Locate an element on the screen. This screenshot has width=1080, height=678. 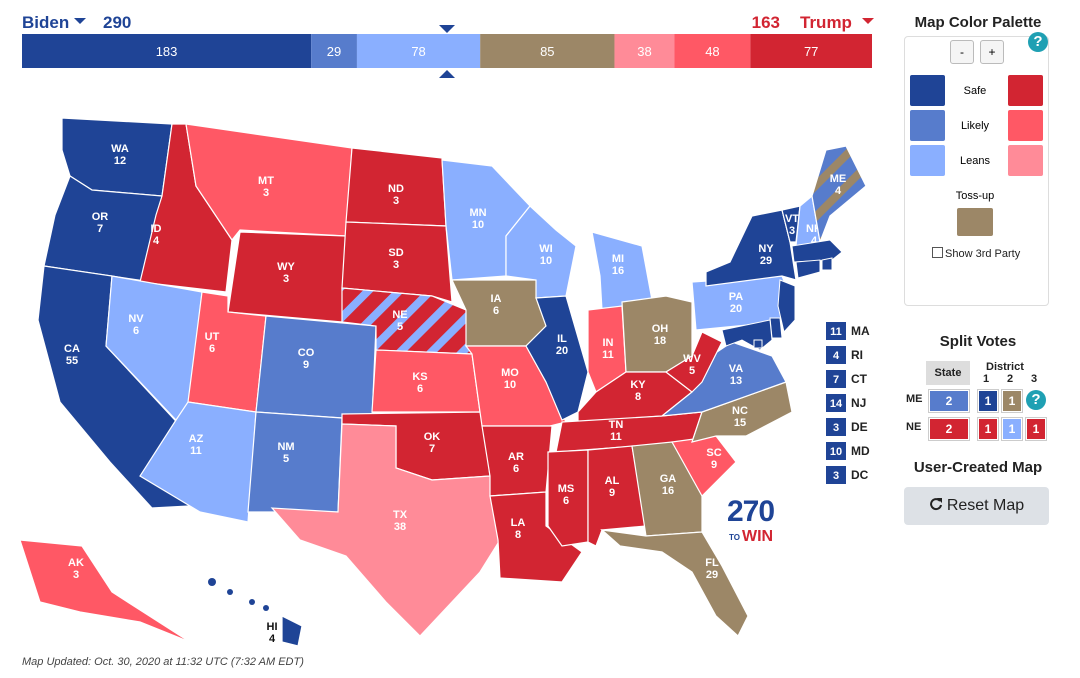
state: LA 8 is located at coordinates (536, 537).